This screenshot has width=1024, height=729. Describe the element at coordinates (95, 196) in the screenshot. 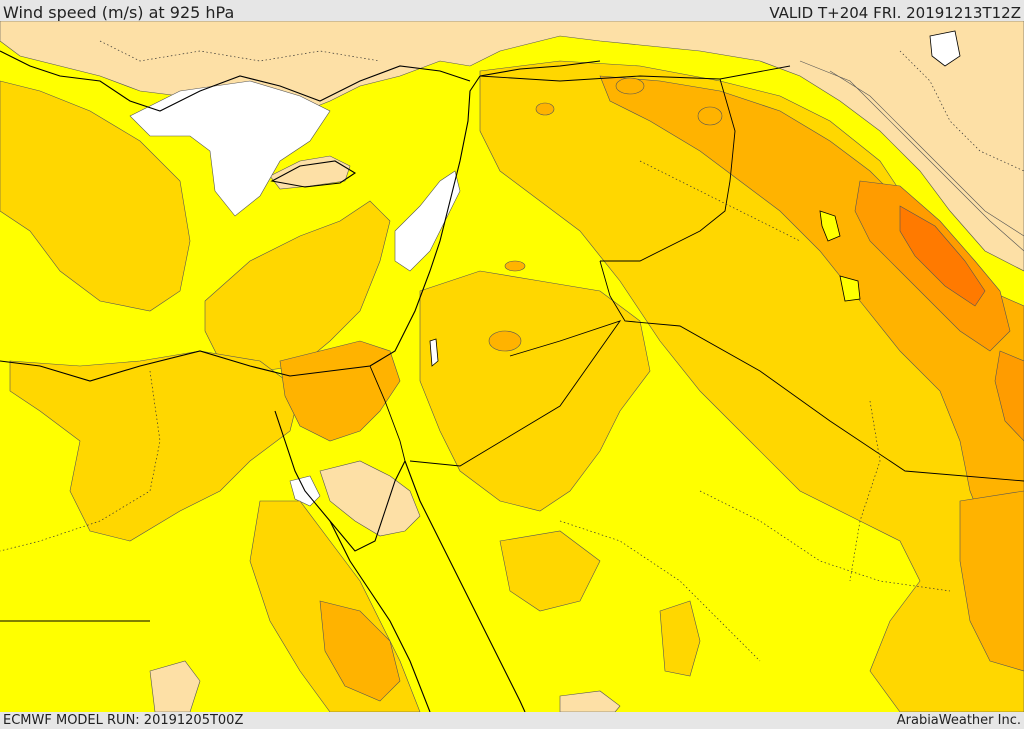

I see `moderate-wind-region-west` at that location.